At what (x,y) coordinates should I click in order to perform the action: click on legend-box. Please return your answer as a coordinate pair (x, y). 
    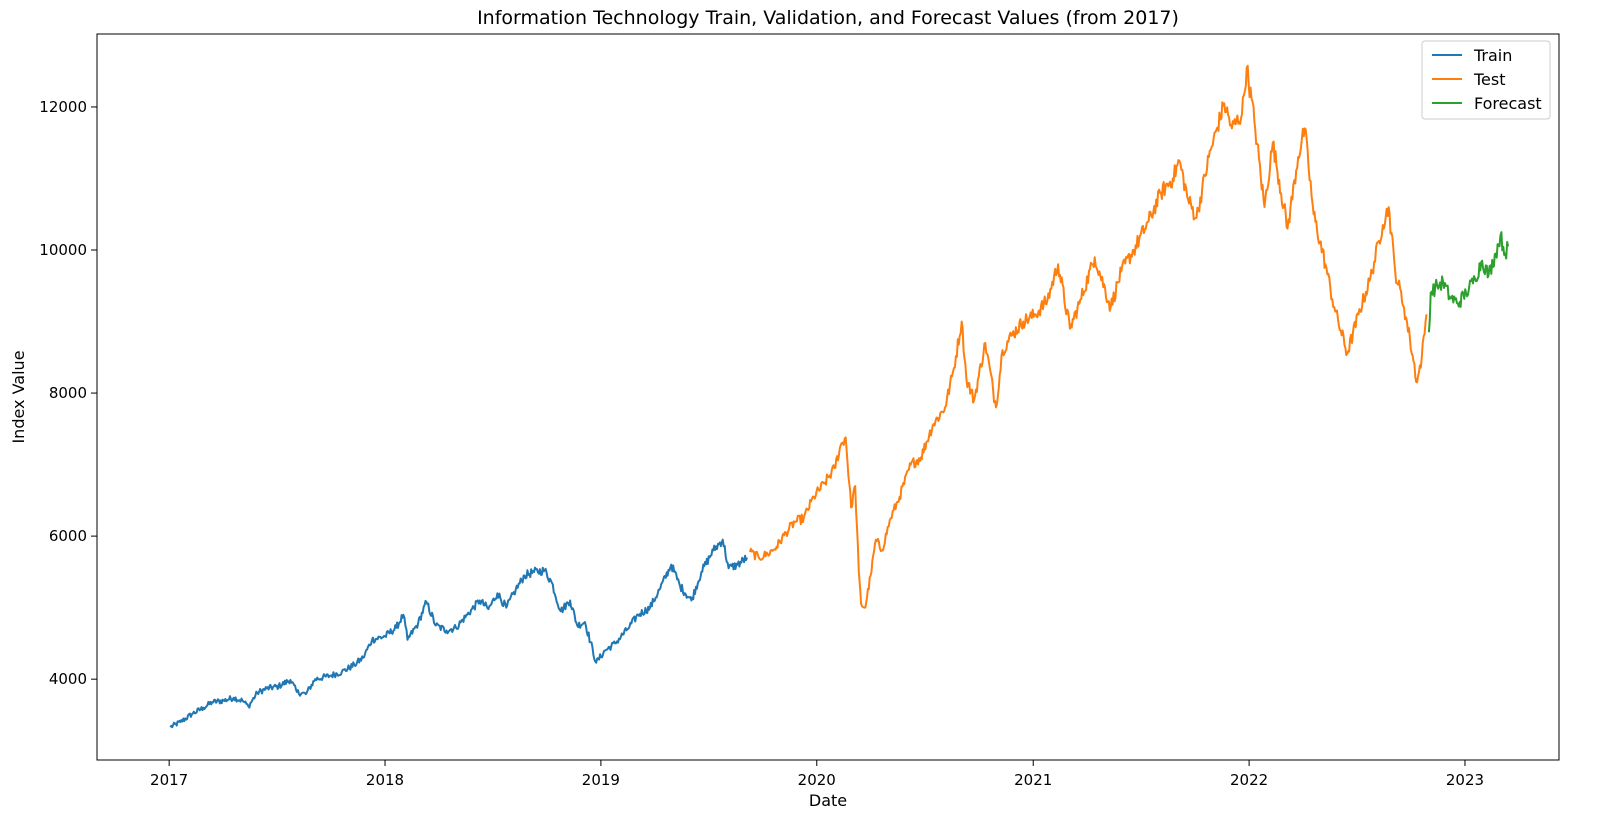
    Looking at the image, I should click on (1486, 80).